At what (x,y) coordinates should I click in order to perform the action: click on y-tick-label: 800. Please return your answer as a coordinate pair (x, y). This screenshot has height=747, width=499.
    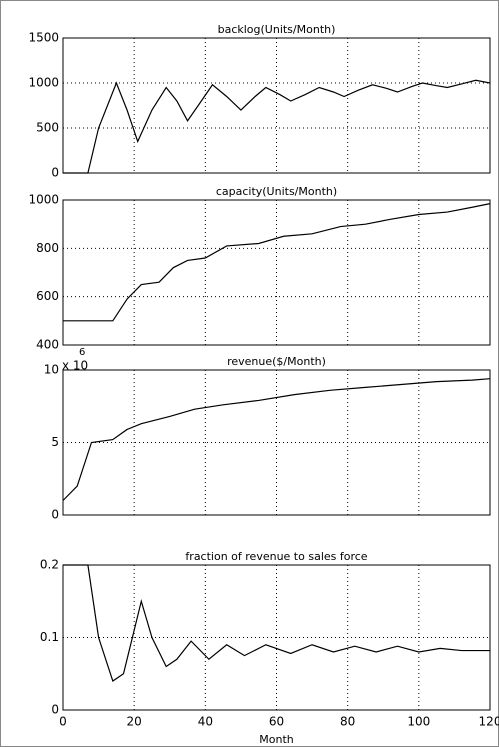
    Looking at the image, I should click on (47, 248).